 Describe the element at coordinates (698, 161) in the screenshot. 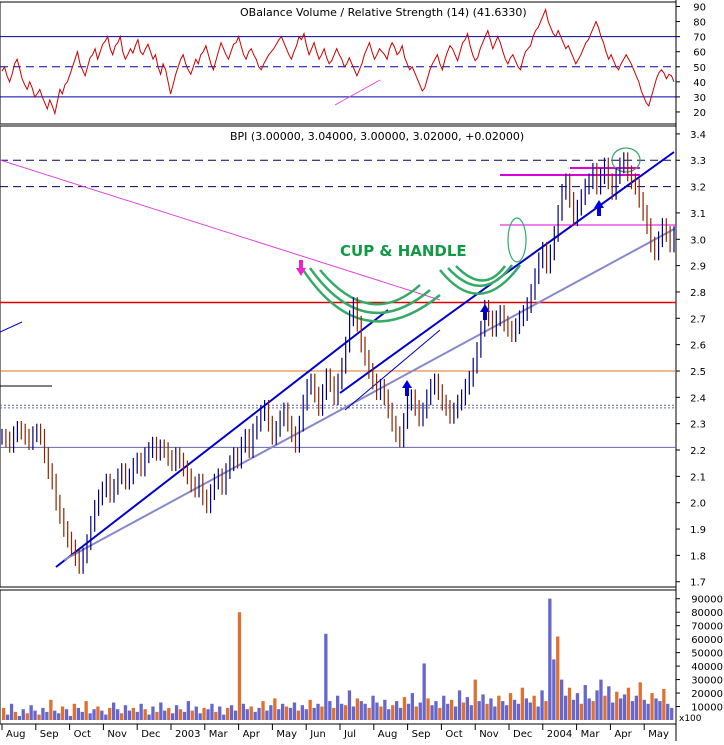

I see `price-tick-label: 3.3` at that location.